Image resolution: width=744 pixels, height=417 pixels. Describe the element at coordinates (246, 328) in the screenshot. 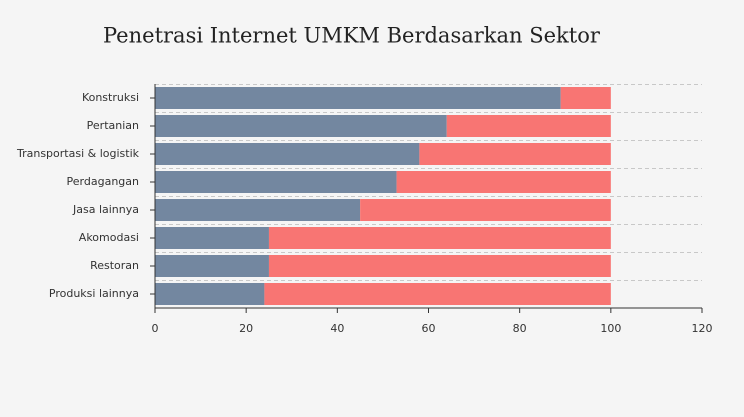

I see `x-tick-label: 20` at that location.